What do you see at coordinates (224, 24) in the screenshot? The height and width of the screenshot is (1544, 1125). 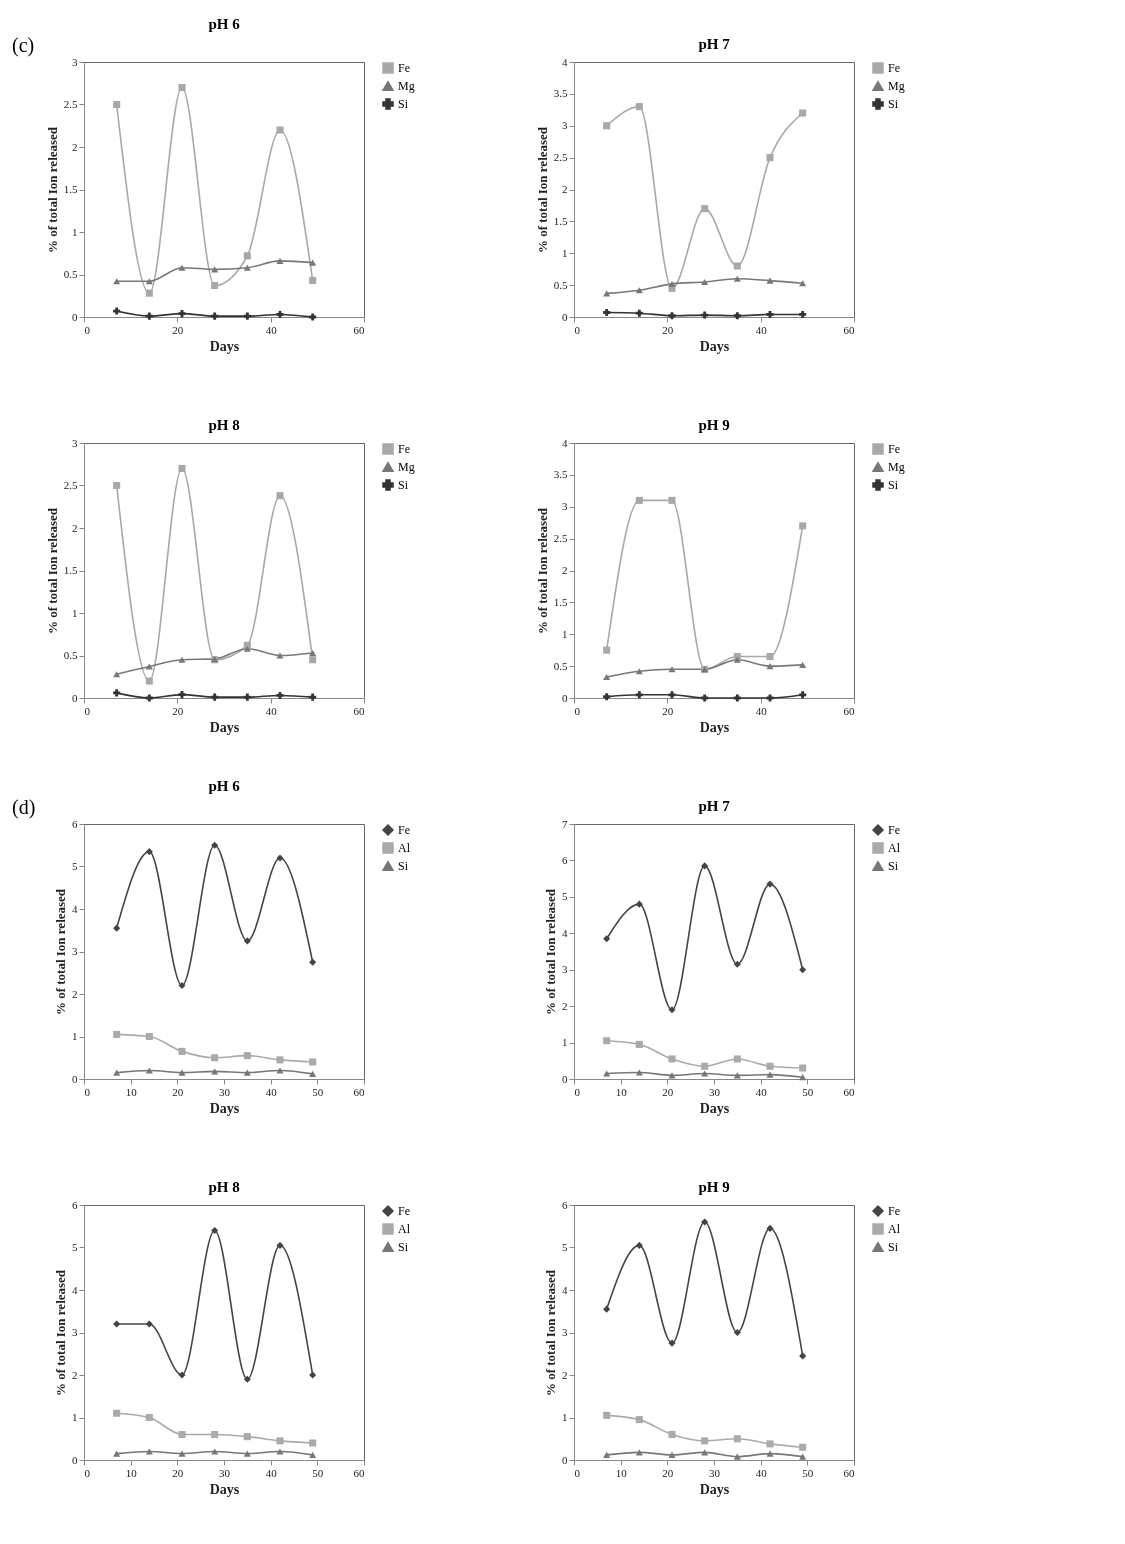 I see `chart-title: pH 6` at bounding box center [224, 24].